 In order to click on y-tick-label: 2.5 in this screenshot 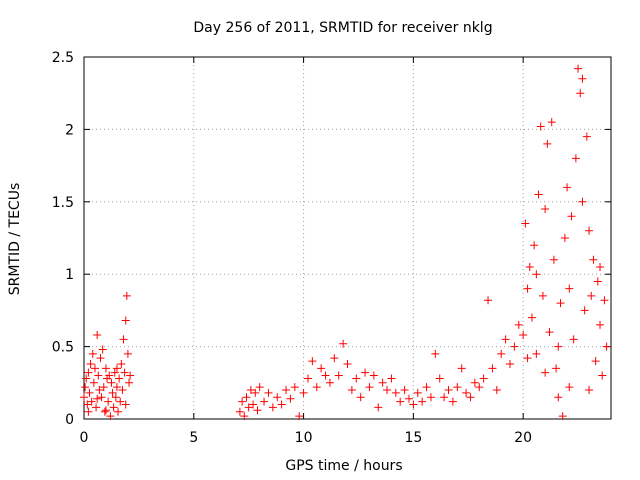, I will do `click(63, 58)`.